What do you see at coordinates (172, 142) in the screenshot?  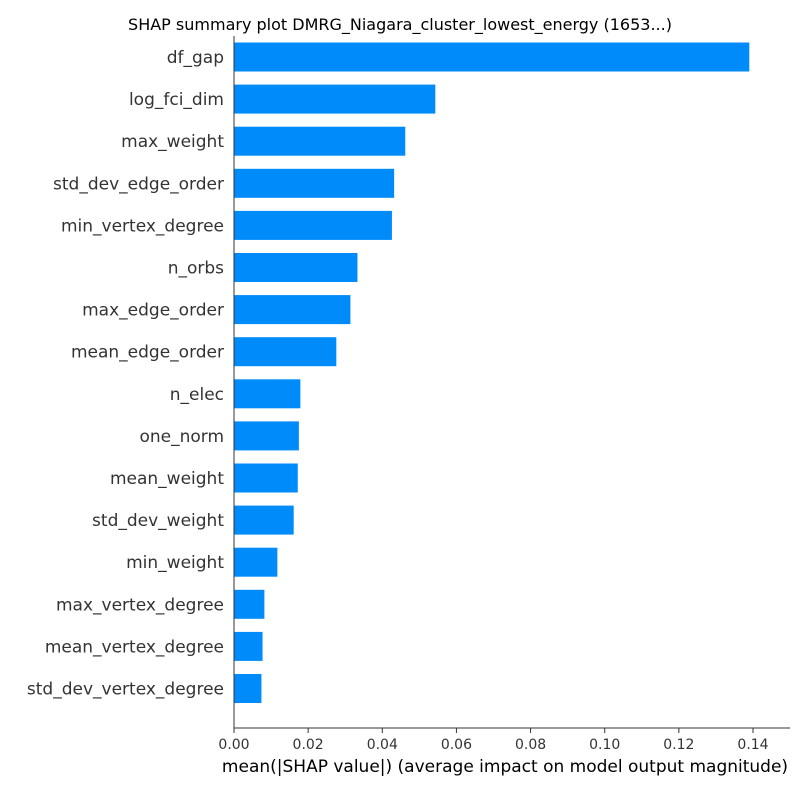 I see `feature-label-max-weight: max_weight` at bounding box center [172, 142].